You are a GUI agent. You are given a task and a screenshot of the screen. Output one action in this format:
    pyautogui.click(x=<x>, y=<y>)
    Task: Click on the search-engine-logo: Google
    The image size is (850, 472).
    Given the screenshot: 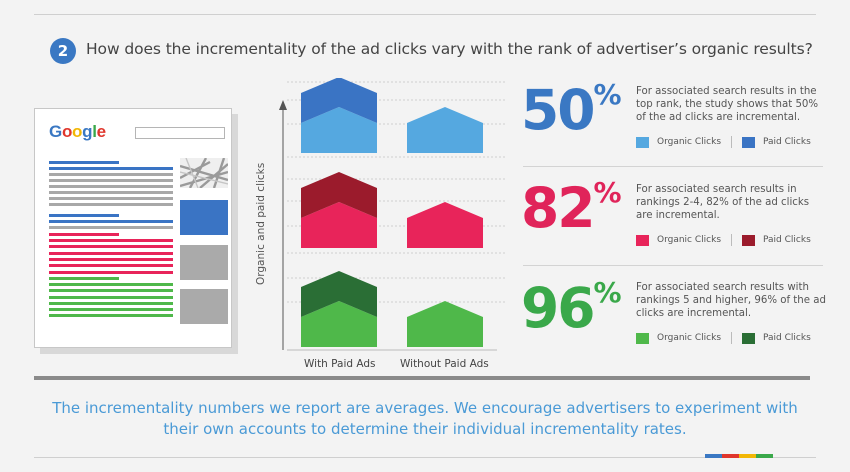 What is the action you would take?
    pyautogui.click(x=77, y=132)
    